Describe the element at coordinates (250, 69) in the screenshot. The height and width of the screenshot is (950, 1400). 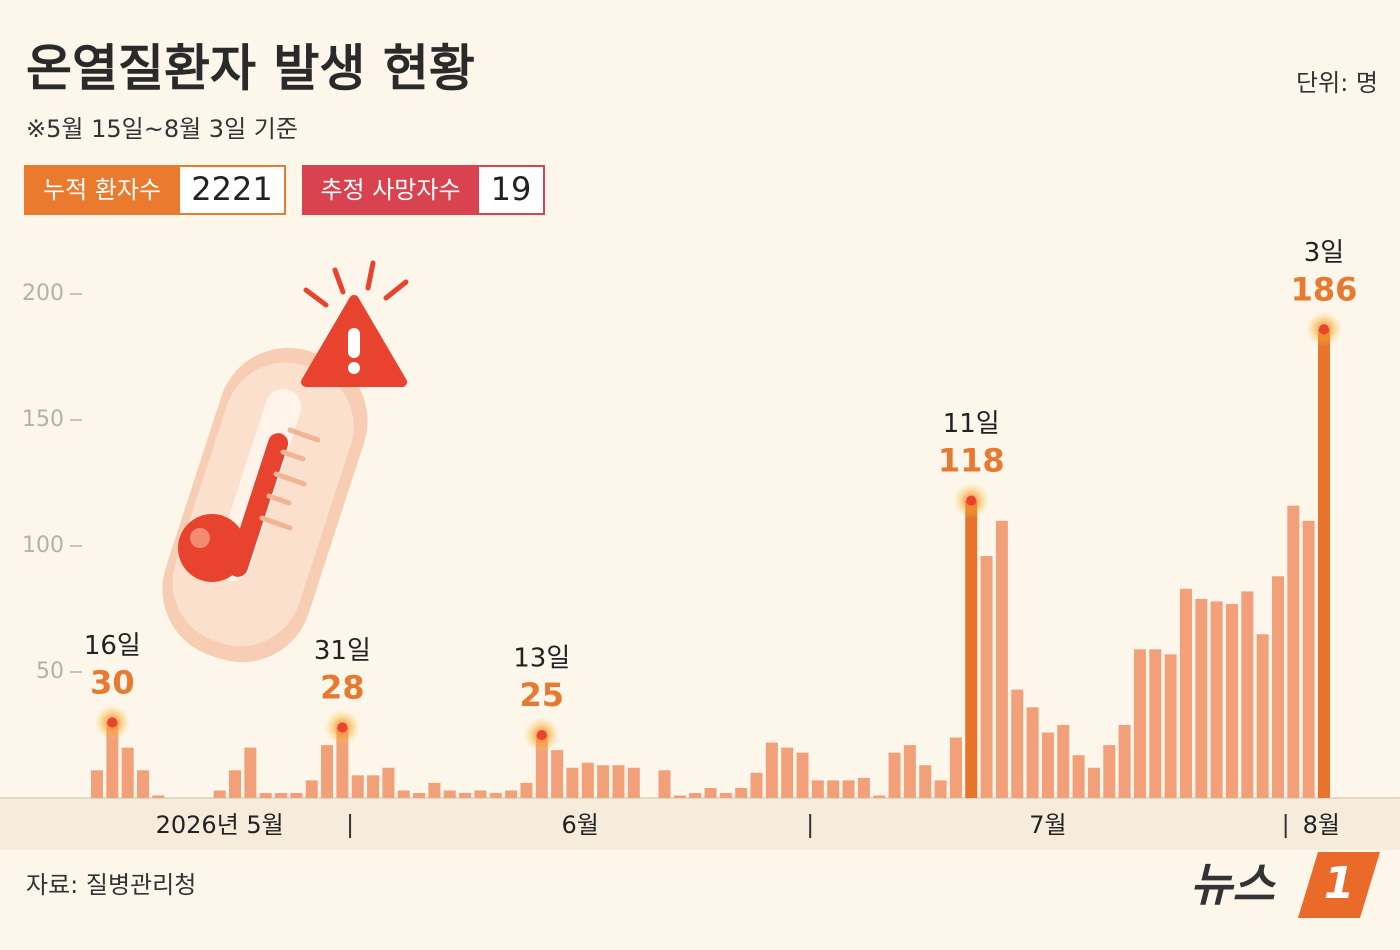
I see `chart-title: 온열질환자 발생 현황` at that location.